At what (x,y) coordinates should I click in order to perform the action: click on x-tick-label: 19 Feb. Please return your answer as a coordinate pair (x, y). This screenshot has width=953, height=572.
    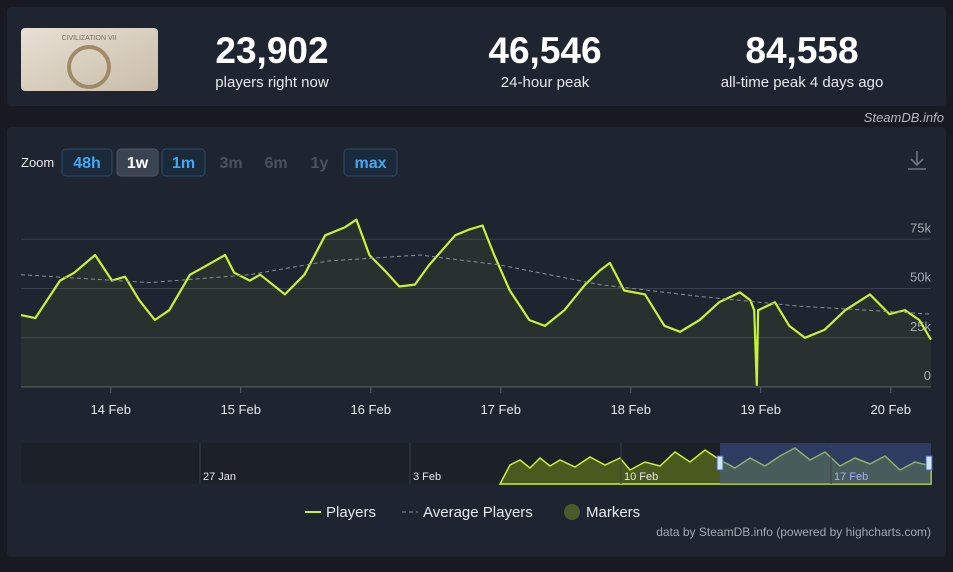
    Looking at the image, I should click on (760, 409).